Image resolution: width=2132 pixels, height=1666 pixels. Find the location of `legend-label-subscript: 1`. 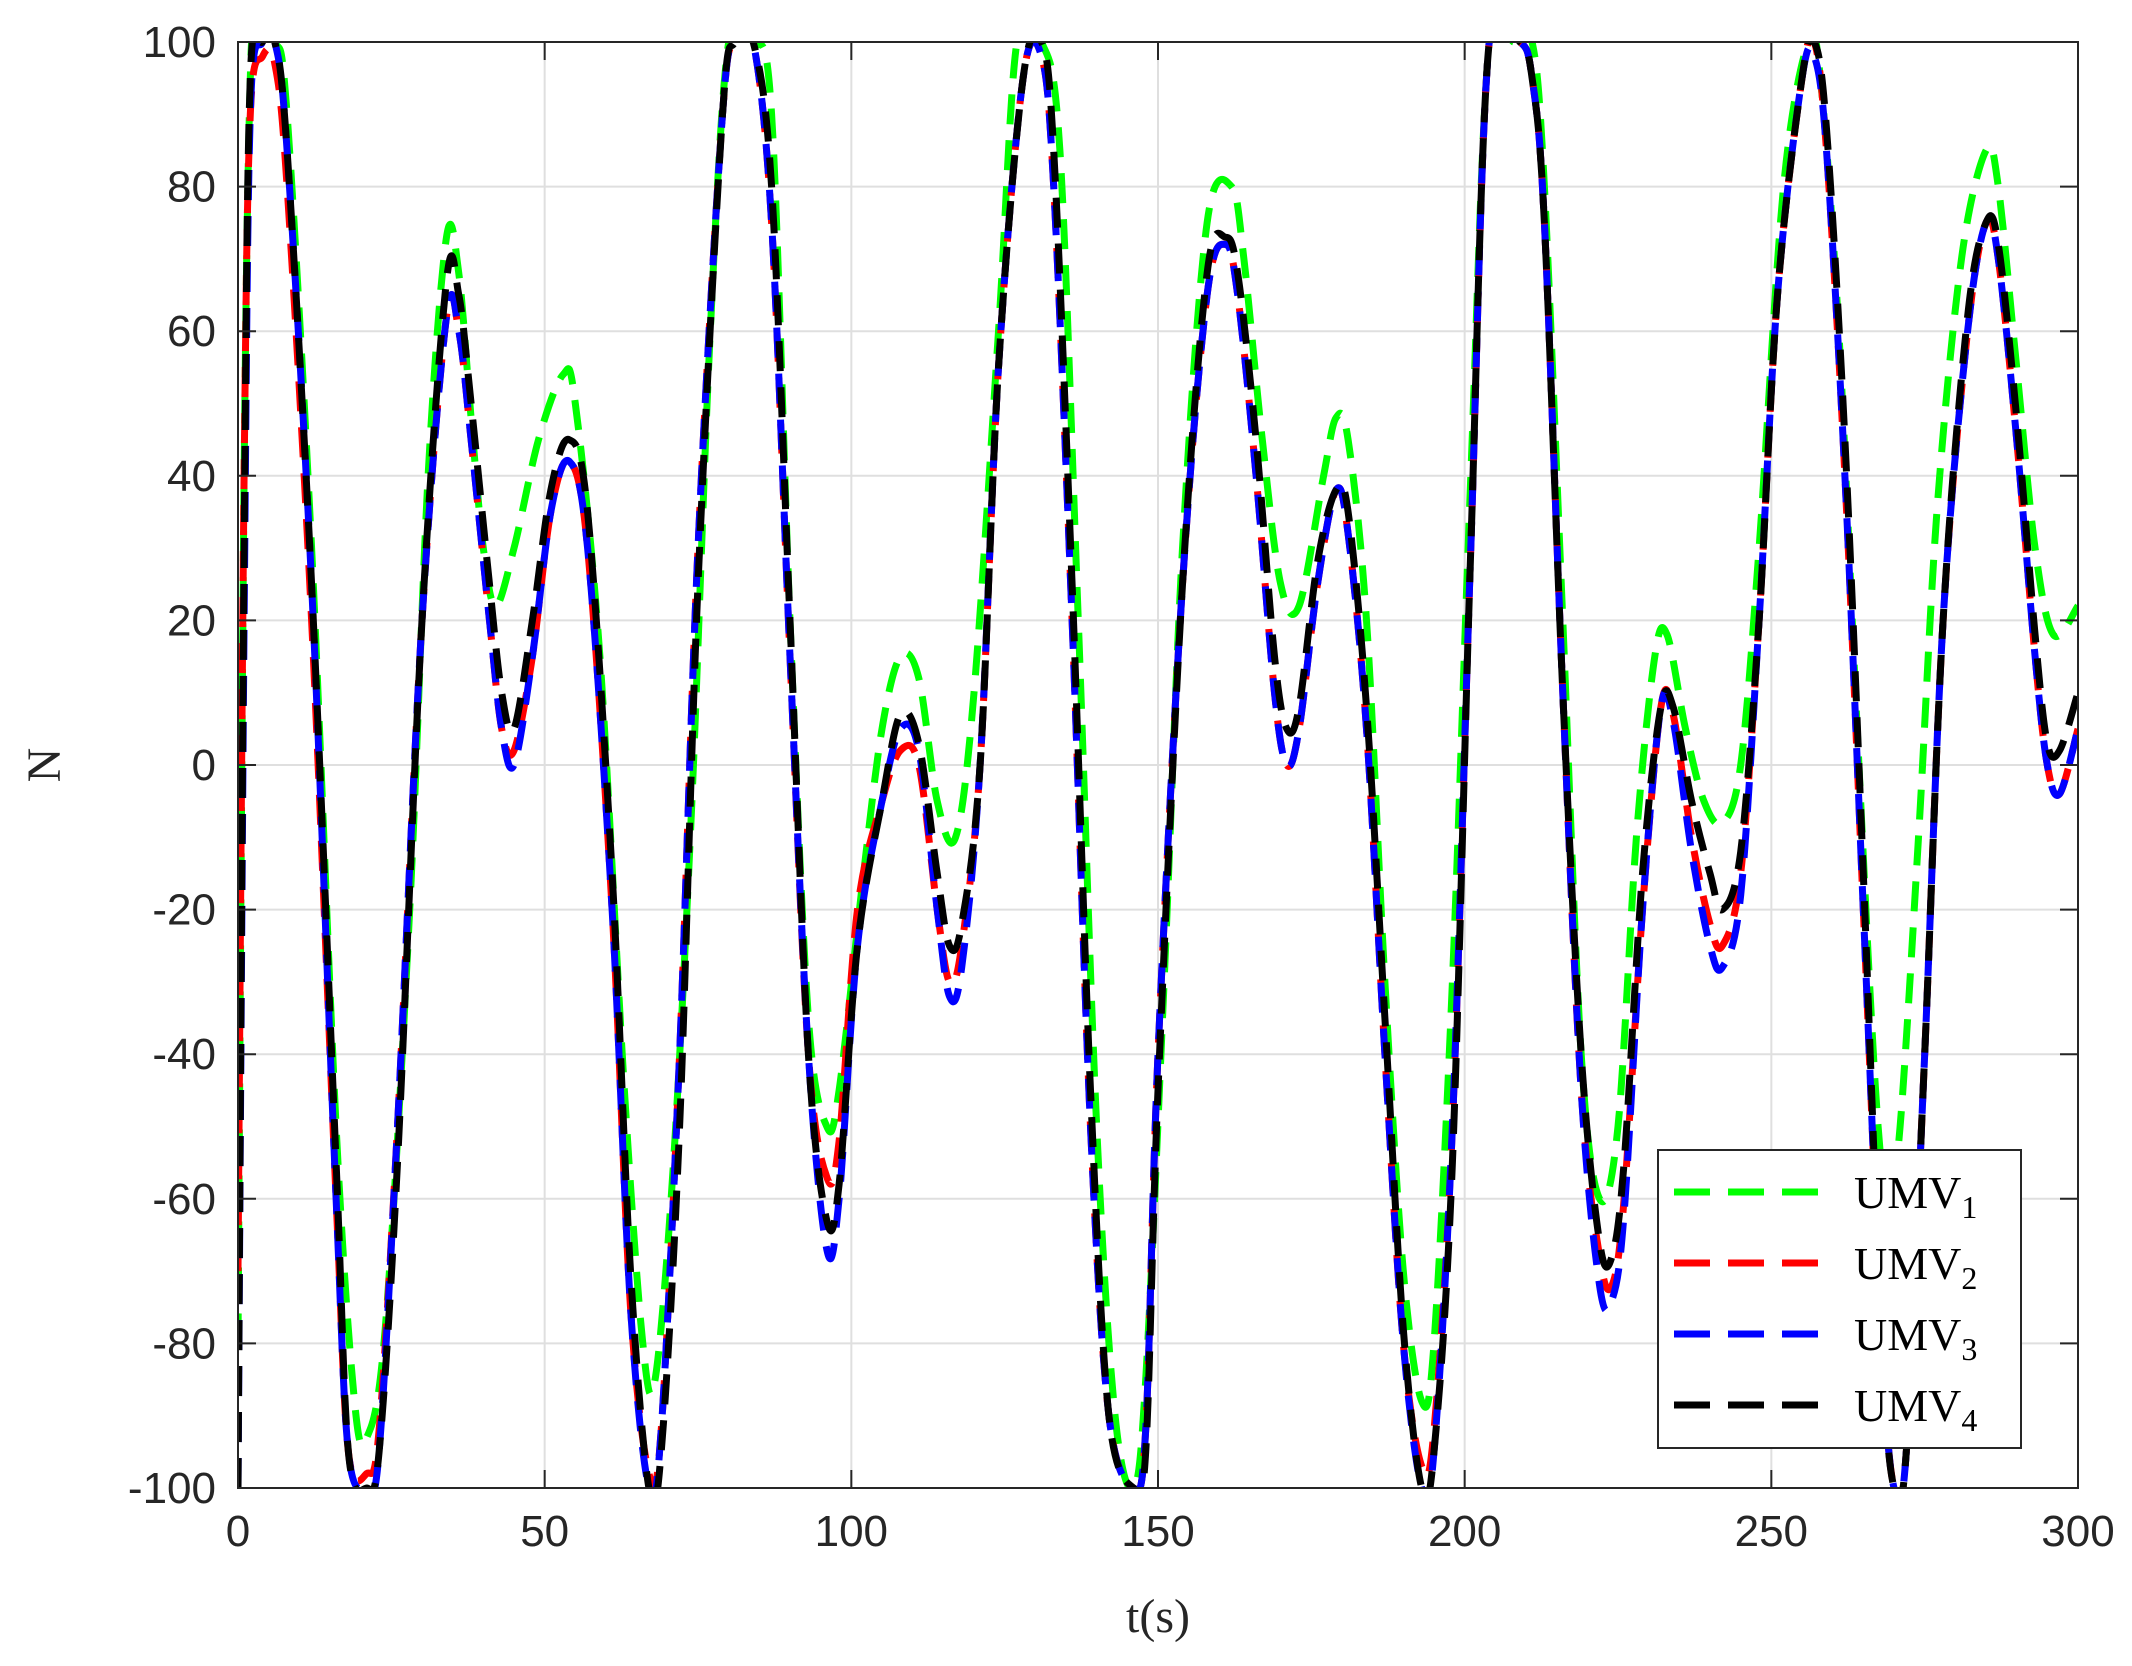

legend-label-subscript: 1 is located at coordinates (1969, 1207).